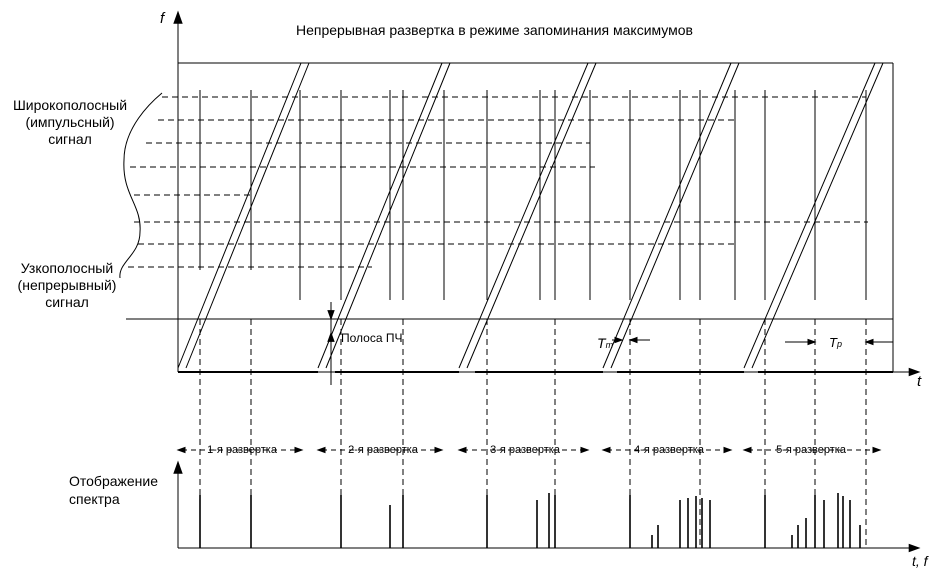 The height and width of the screenshot is (577, 935). I want to click on narrowband-label-line1: Узкополосный, so click(67, 268).